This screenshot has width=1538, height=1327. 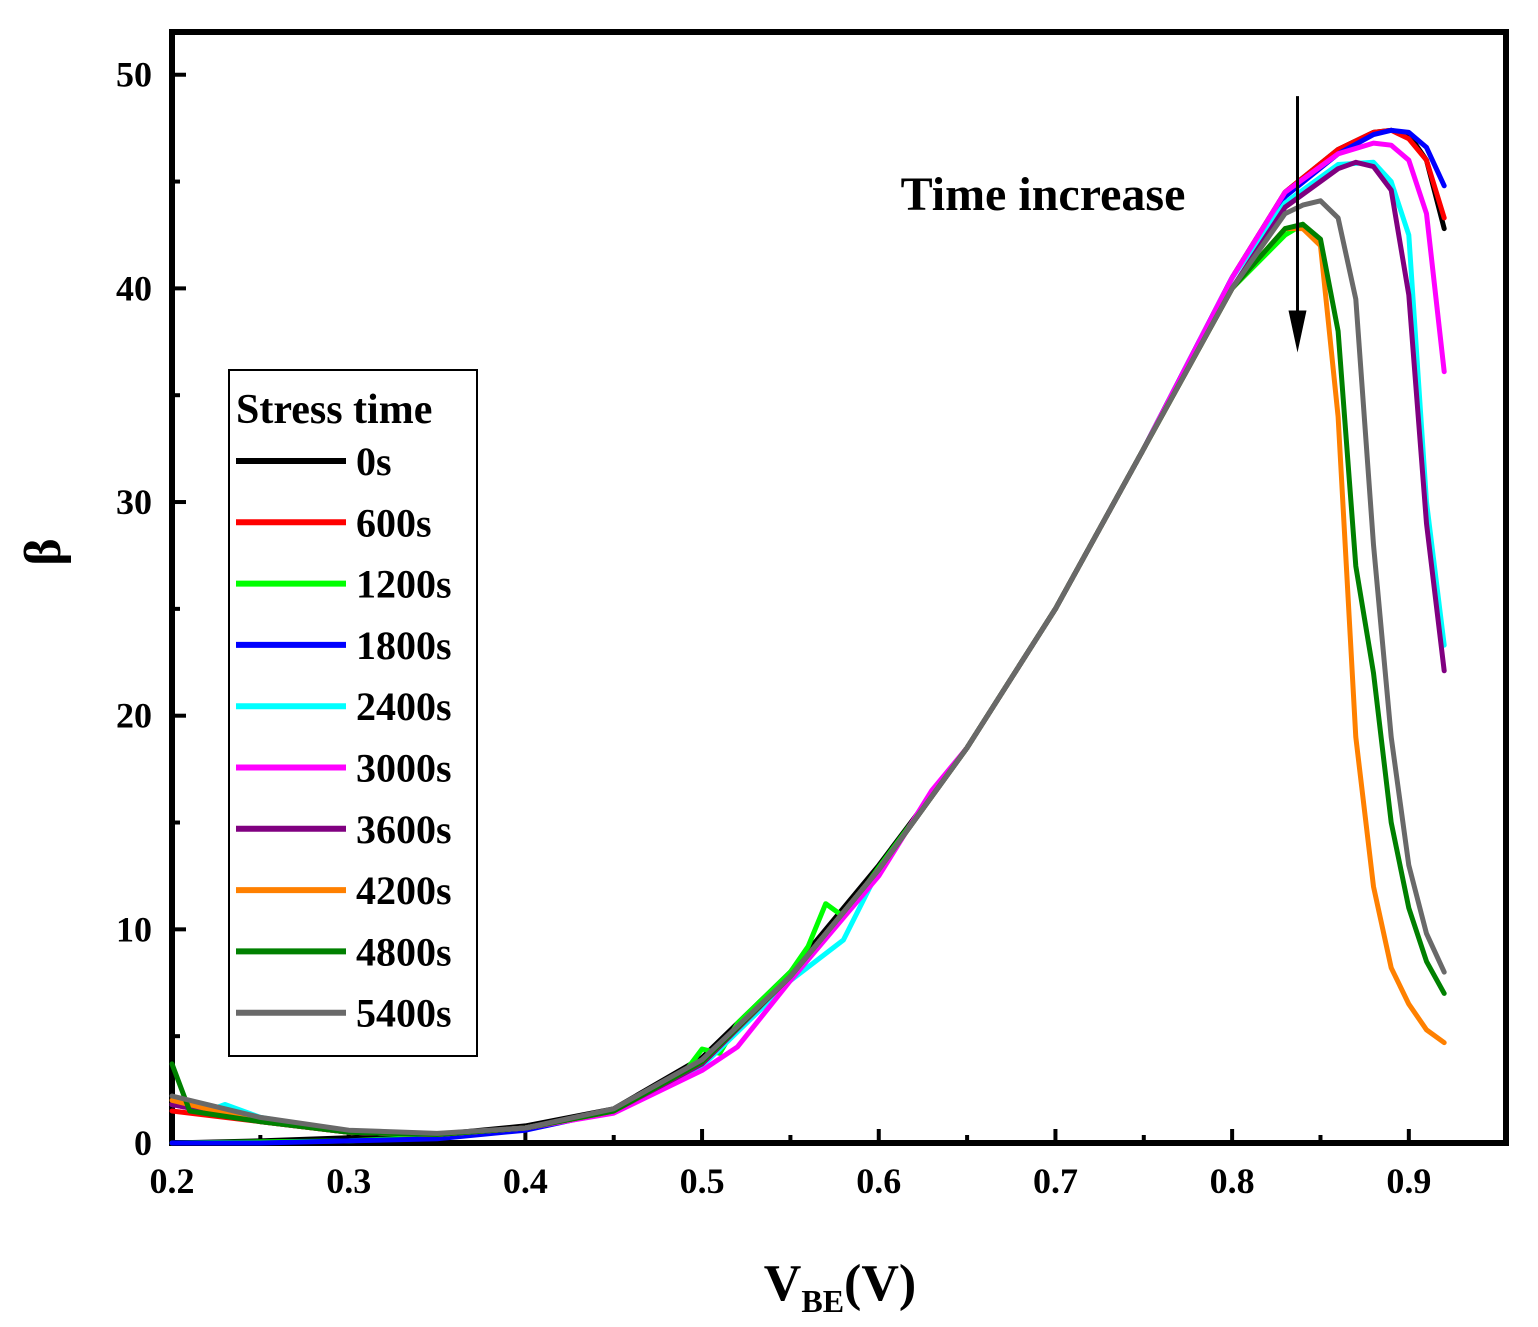 I want to click on y-tick-label: 30, so click(x=134, y=502).